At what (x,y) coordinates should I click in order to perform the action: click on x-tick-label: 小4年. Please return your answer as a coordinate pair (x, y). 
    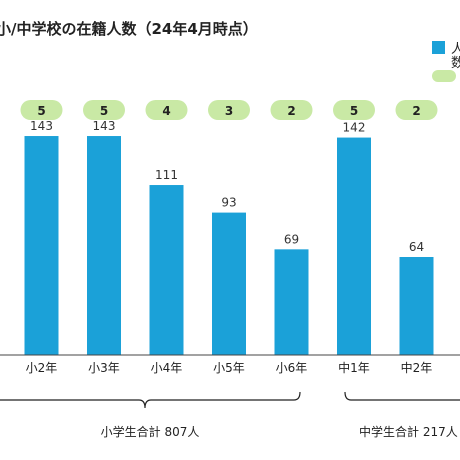
    Looking at the image, I should click on (167, 368).